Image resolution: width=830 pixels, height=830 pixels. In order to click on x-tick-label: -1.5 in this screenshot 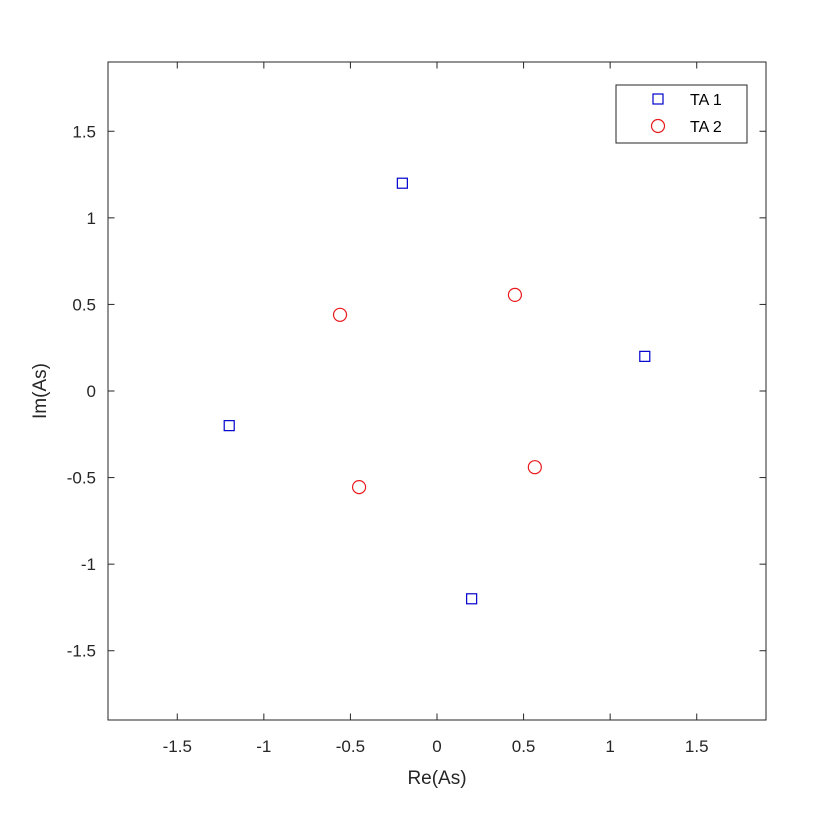, I will do `click(177, 746)`.